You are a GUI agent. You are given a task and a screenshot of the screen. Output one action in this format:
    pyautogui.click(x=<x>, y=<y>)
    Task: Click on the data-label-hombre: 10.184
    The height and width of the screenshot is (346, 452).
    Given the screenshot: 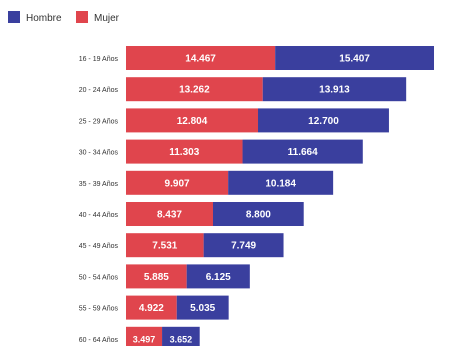 What is the action you would take?
    pyautogui.click(x=280, y=183)
    